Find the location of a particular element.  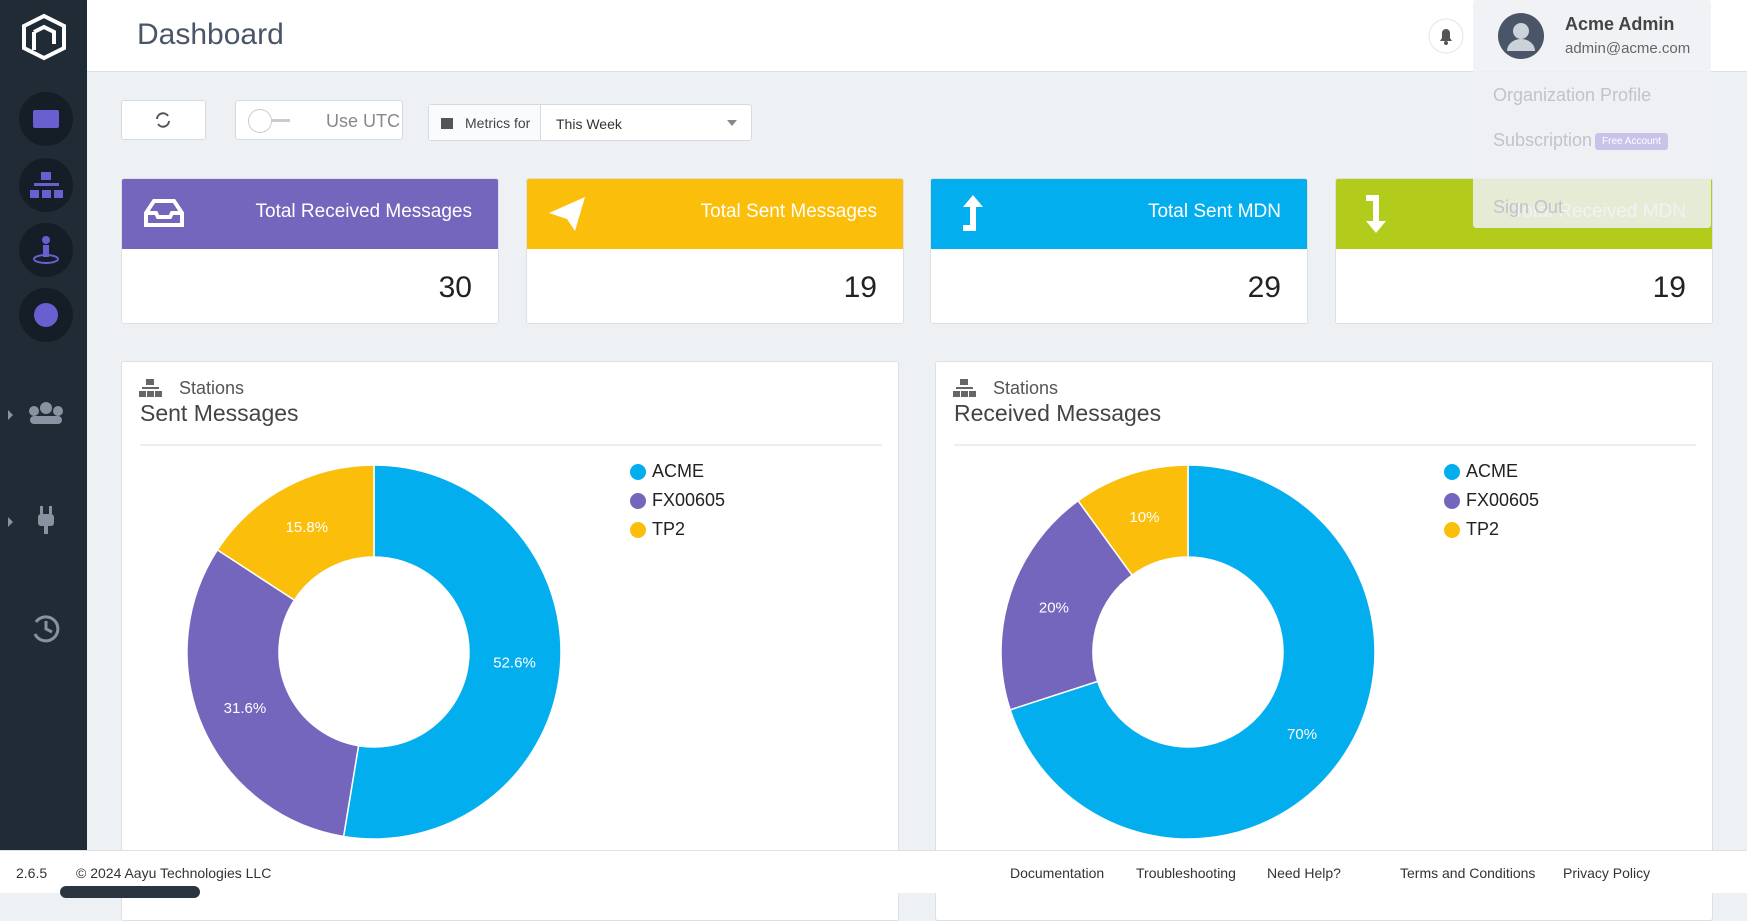

metrics-select: Metrics for This Week is located at coordinates (590, 122).